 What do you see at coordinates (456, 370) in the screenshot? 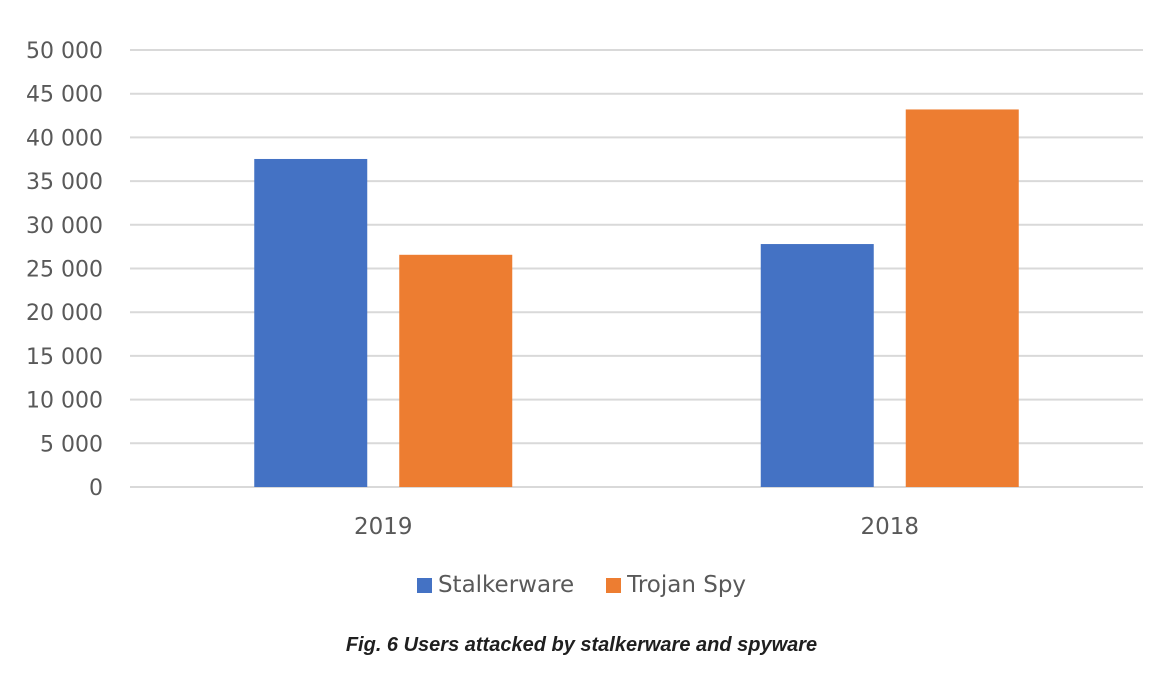
I see `bar-trojan-spy-2019` at bounding box center [456, 370].